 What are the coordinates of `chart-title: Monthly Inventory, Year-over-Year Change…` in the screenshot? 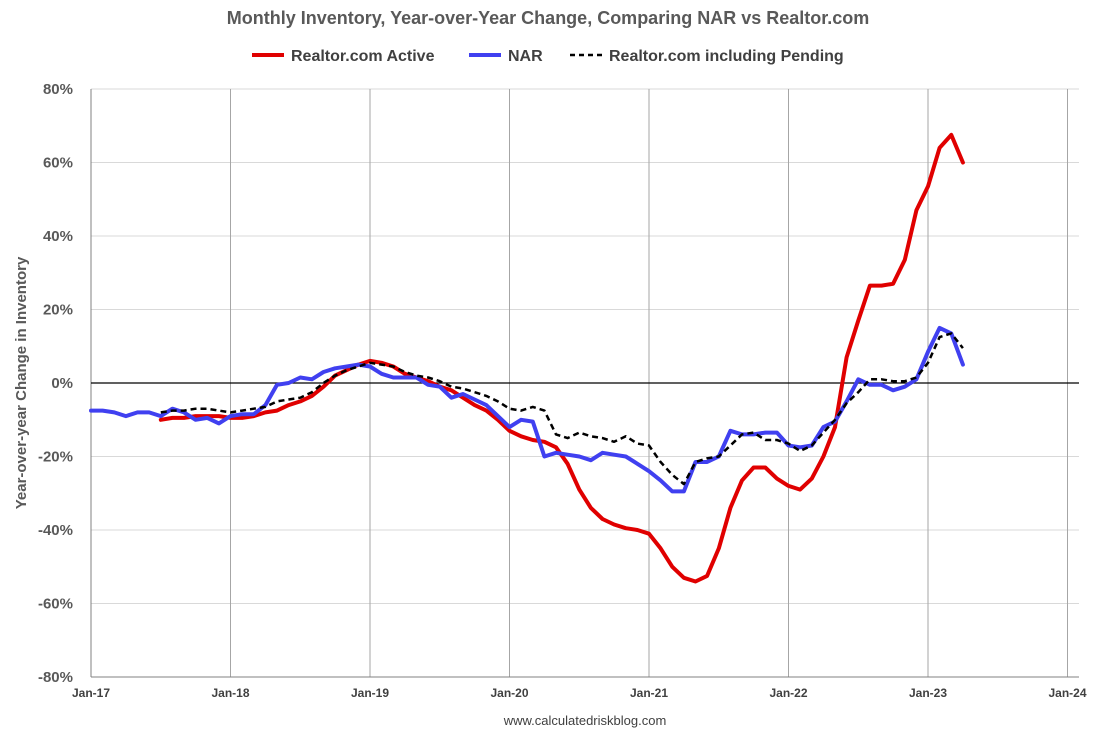 It's located at (548, 18).